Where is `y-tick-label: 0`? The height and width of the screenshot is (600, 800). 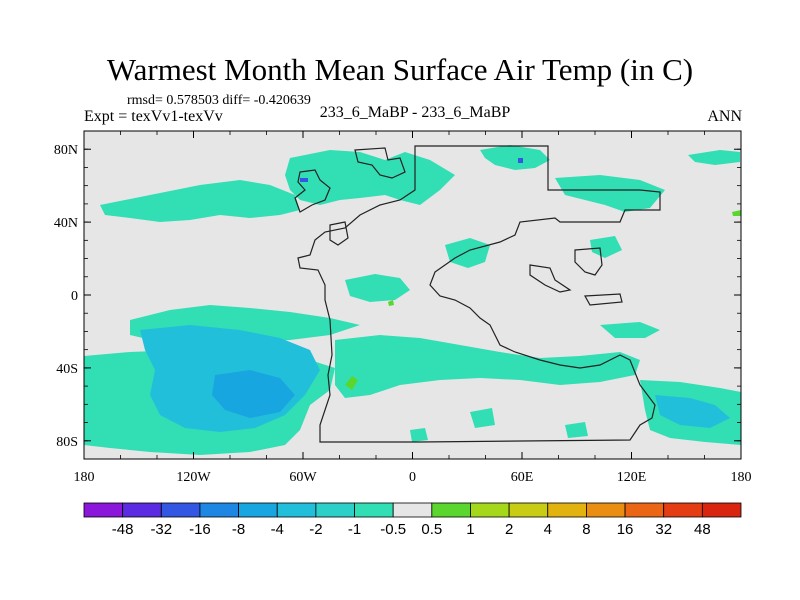
y-tick-label: 0 is located at coordinates (74, 296).